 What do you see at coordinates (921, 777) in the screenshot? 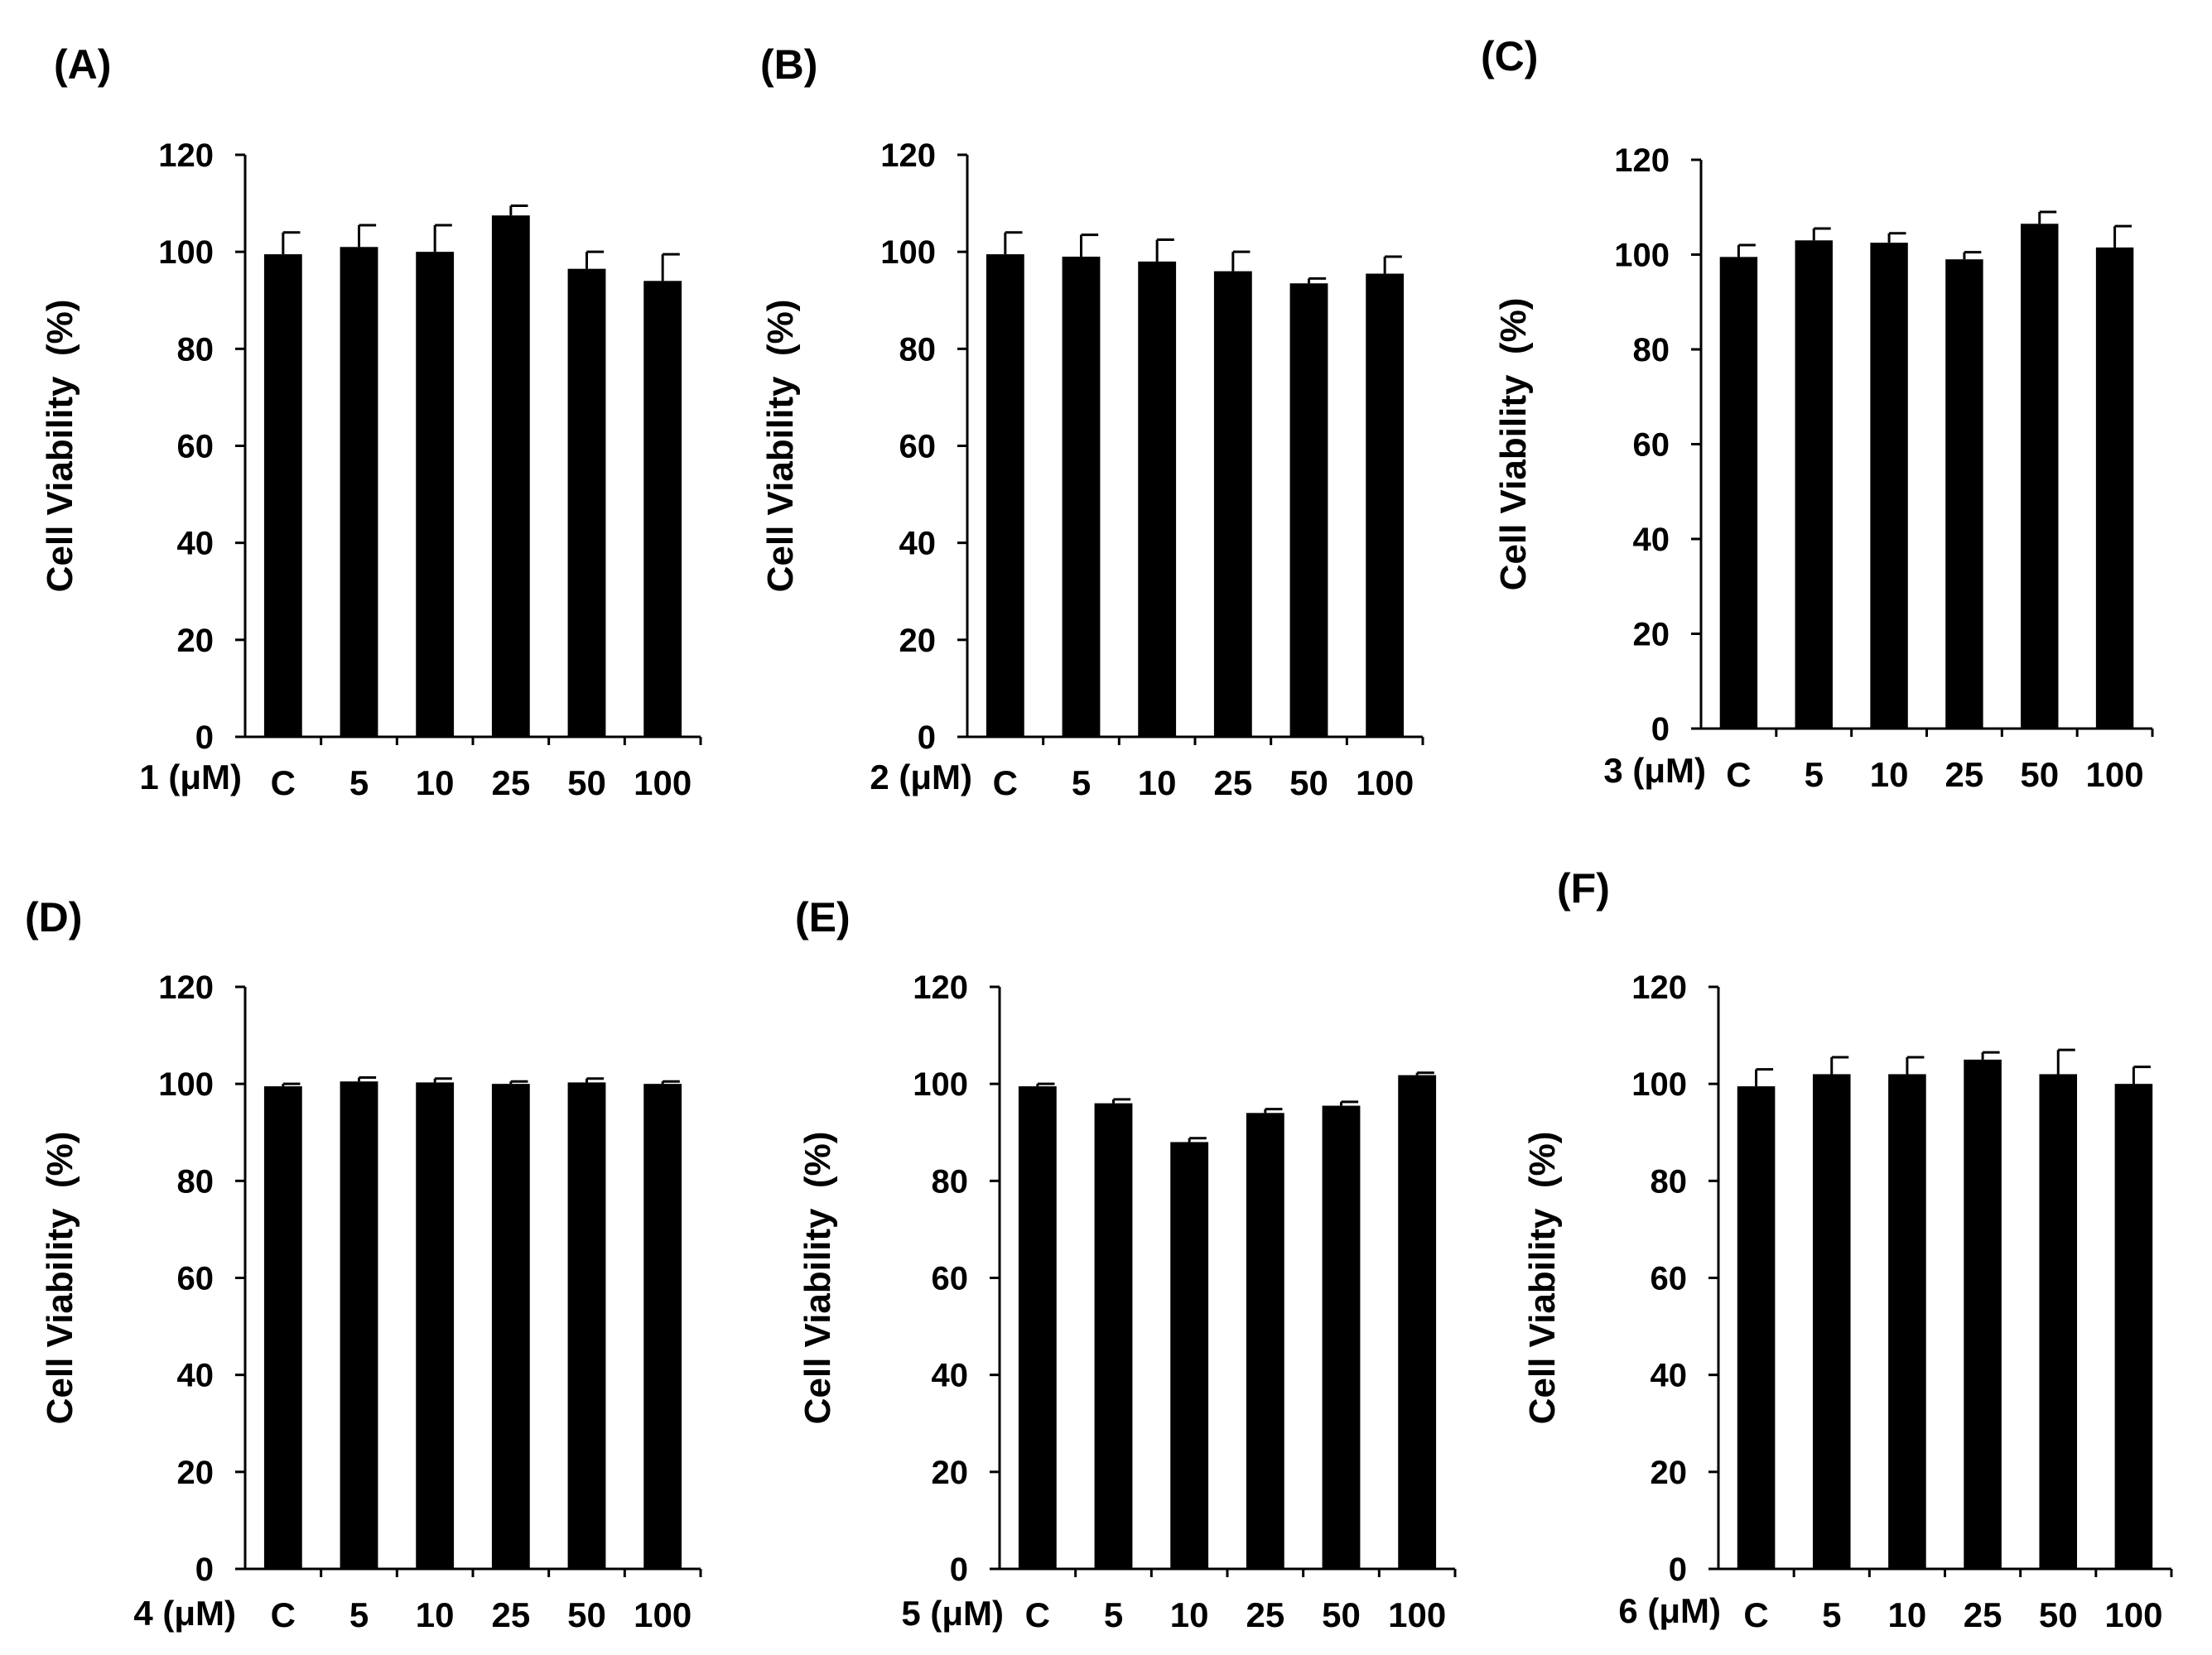
I see `x-axis-label: 2 (μM)` at bounding box center [921, 777].